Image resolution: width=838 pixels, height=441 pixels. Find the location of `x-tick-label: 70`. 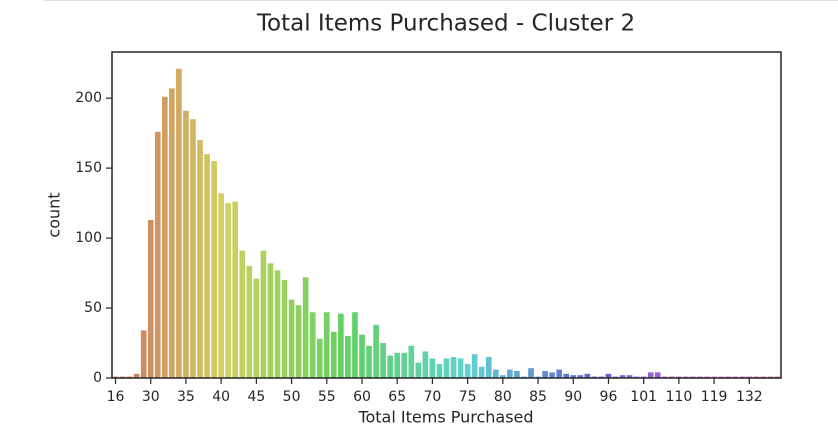

x-tick-label: 70 is located at coordinates (433, 397).